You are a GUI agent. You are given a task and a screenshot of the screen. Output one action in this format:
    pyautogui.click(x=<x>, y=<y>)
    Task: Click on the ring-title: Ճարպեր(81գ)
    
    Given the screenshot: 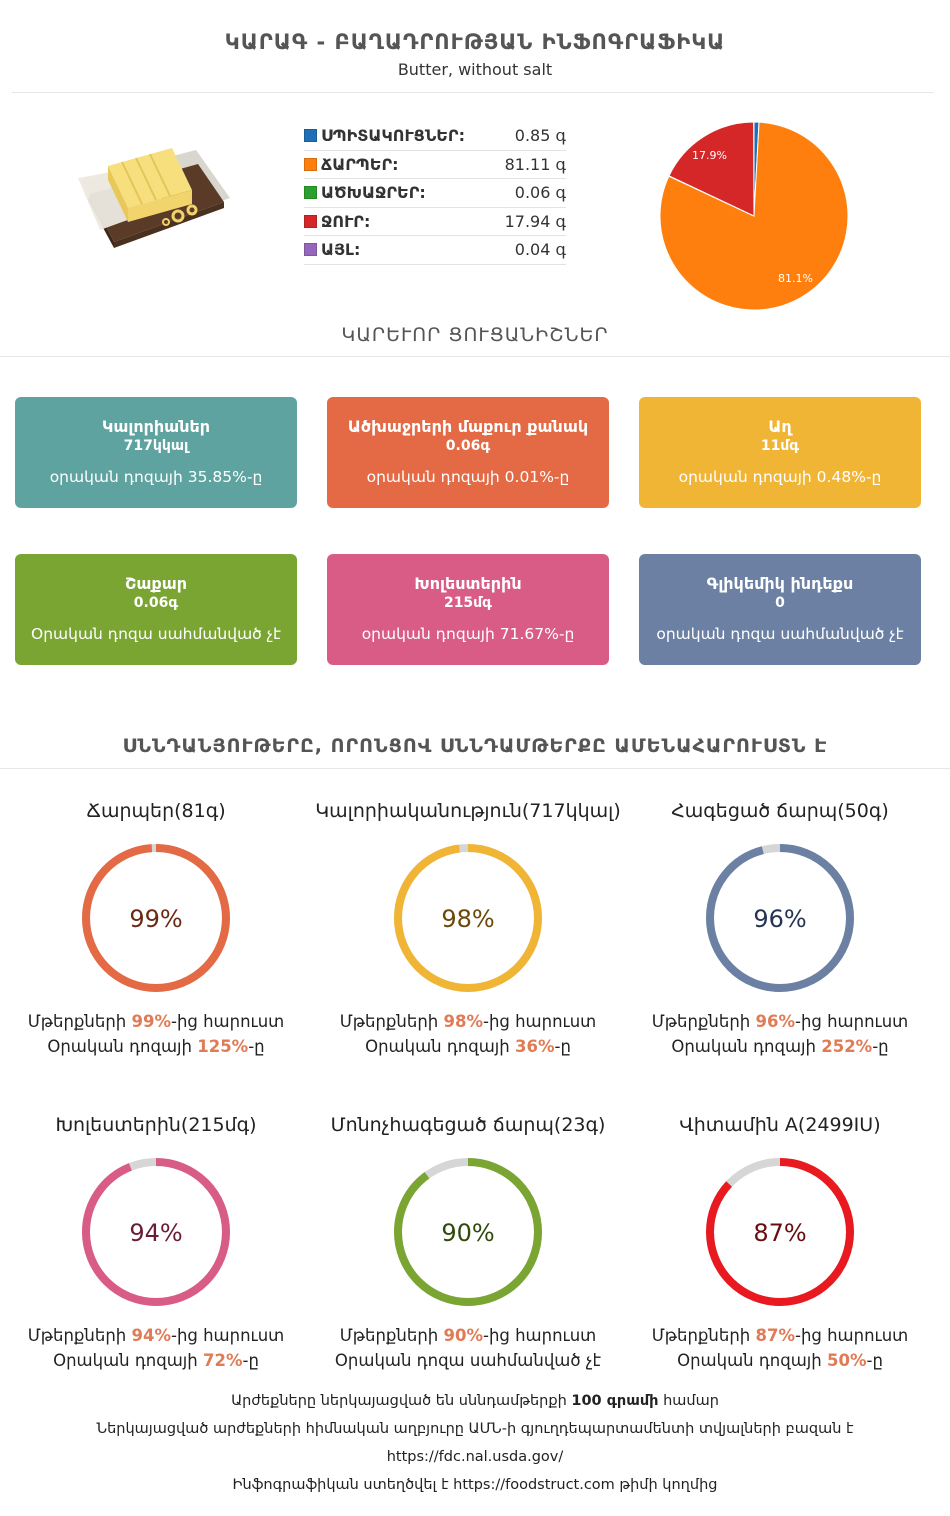 What is the action you would take?
    pyautogui.click(x=156, y=811)
    